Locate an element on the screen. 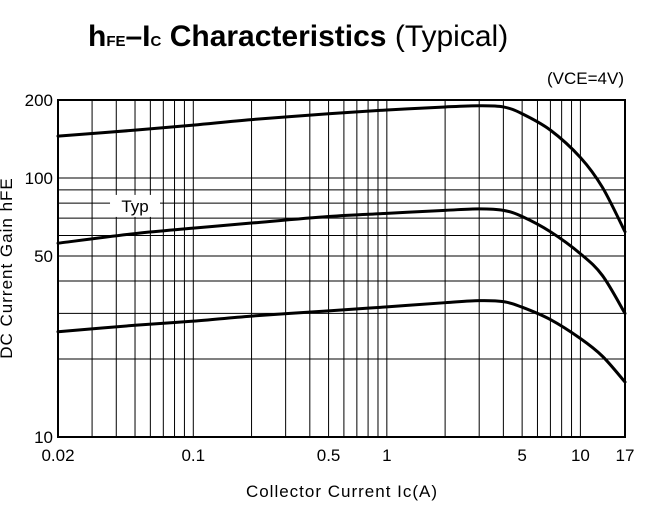  y-tick-label-200: 200 is located at coordinates (39, 100).